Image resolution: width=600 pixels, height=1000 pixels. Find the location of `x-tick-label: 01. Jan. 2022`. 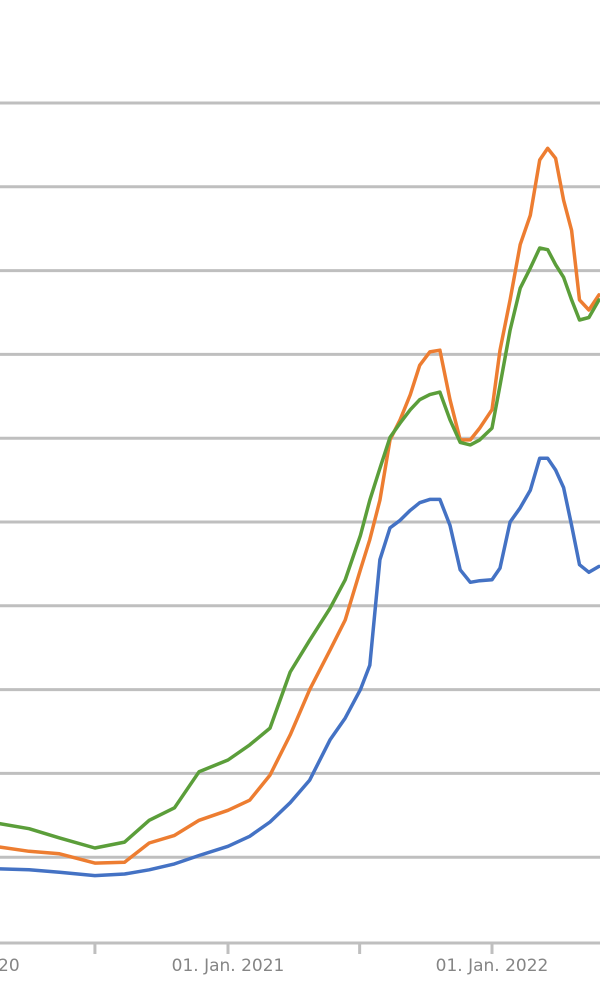

x-tick-label: 01. Jan. 2022 is located at coordinates (492, 966).